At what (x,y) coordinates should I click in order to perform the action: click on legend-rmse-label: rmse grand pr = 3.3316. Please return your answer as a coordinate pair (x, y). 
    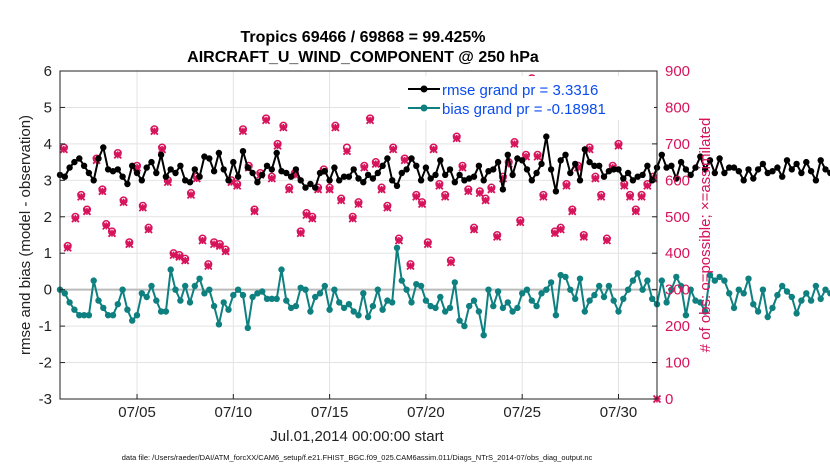
    Looking at the image, I should click on (520, 90).